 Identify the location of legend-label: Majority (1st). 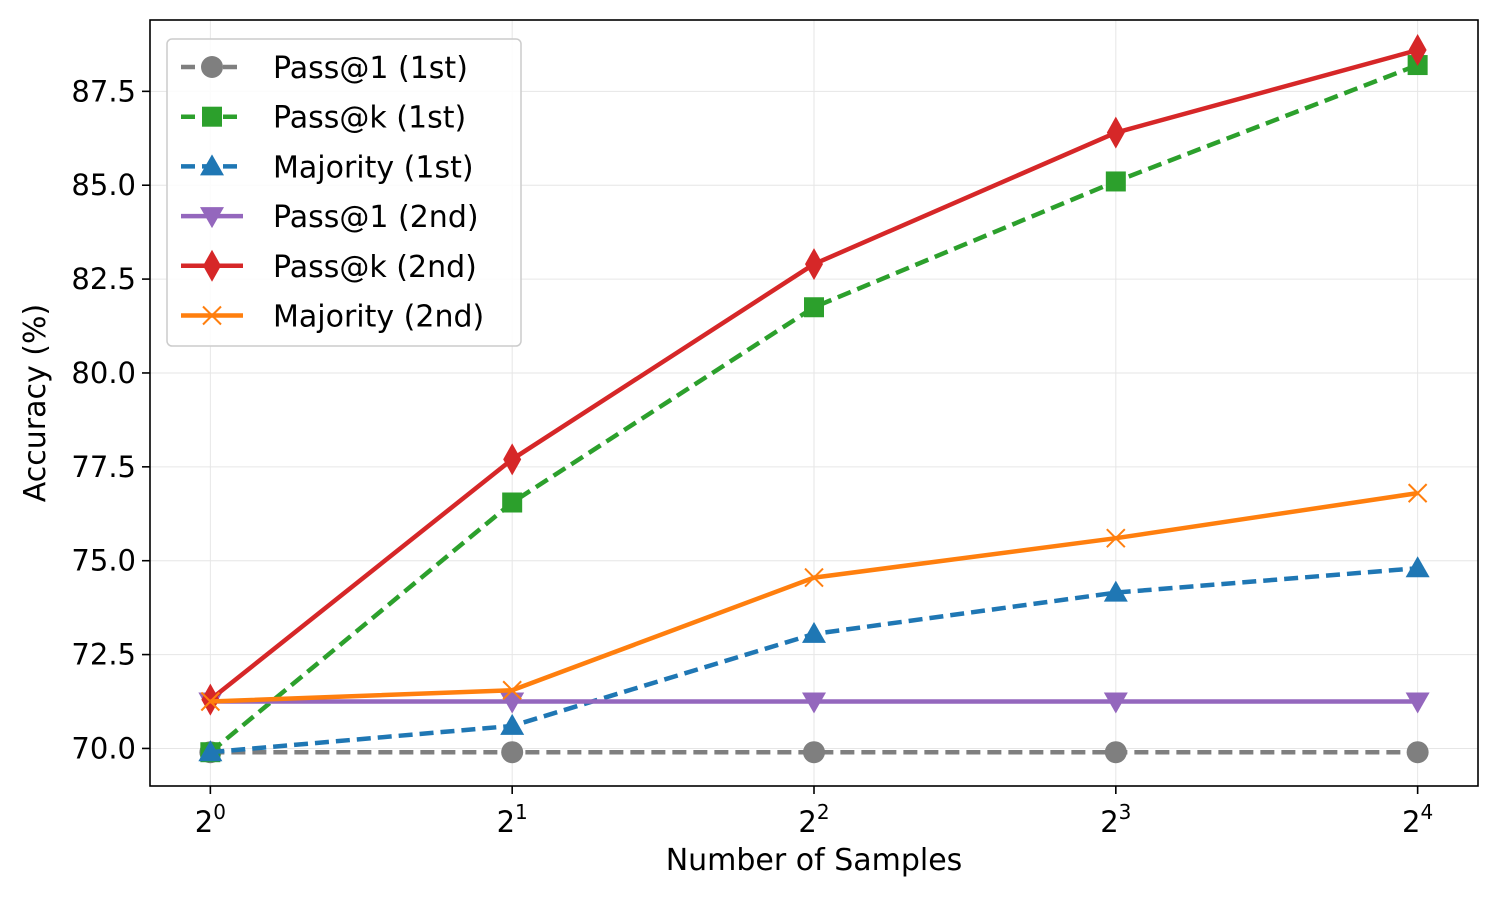
(373, 167).